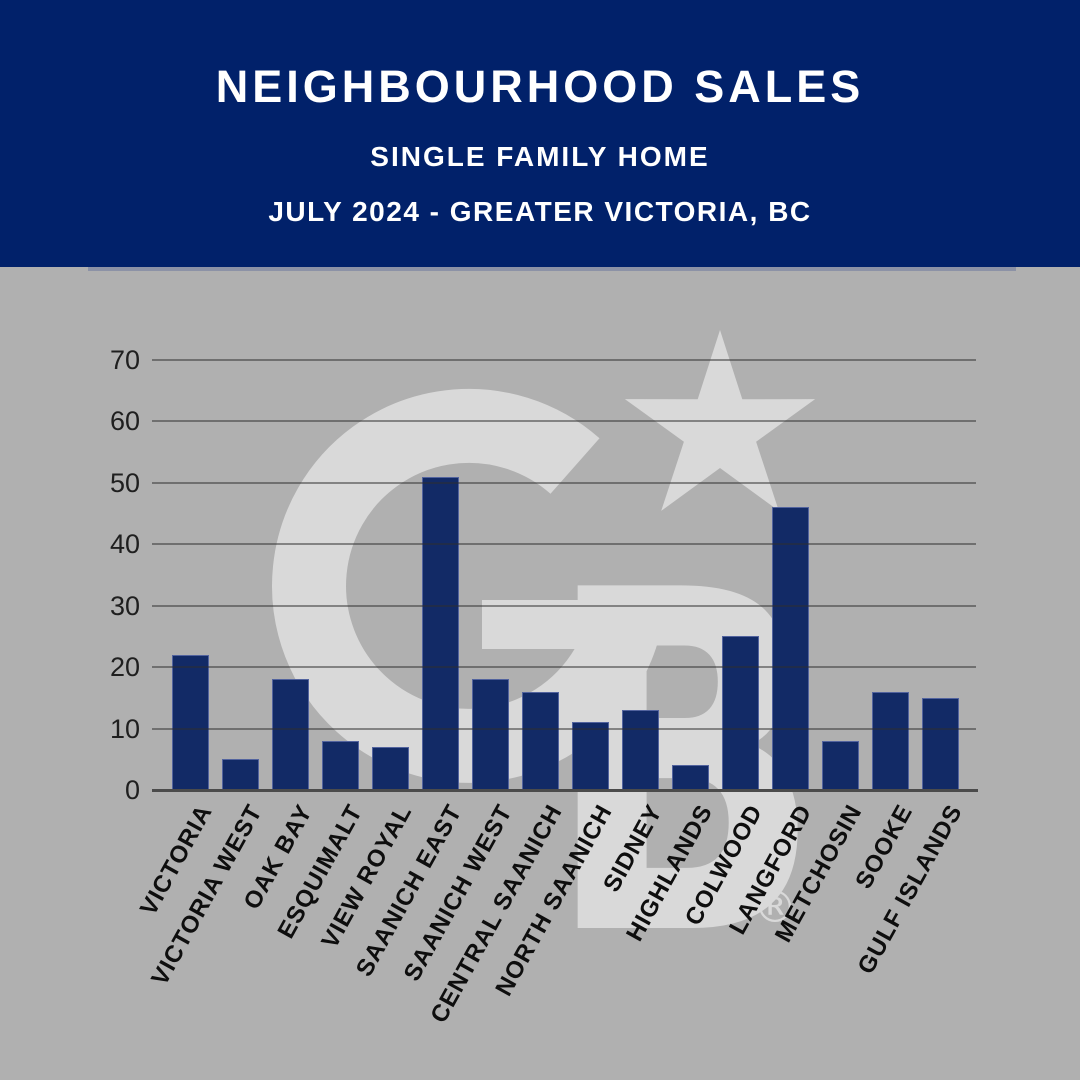  I want to click on bar-gulf-islands, so click(940, 744).